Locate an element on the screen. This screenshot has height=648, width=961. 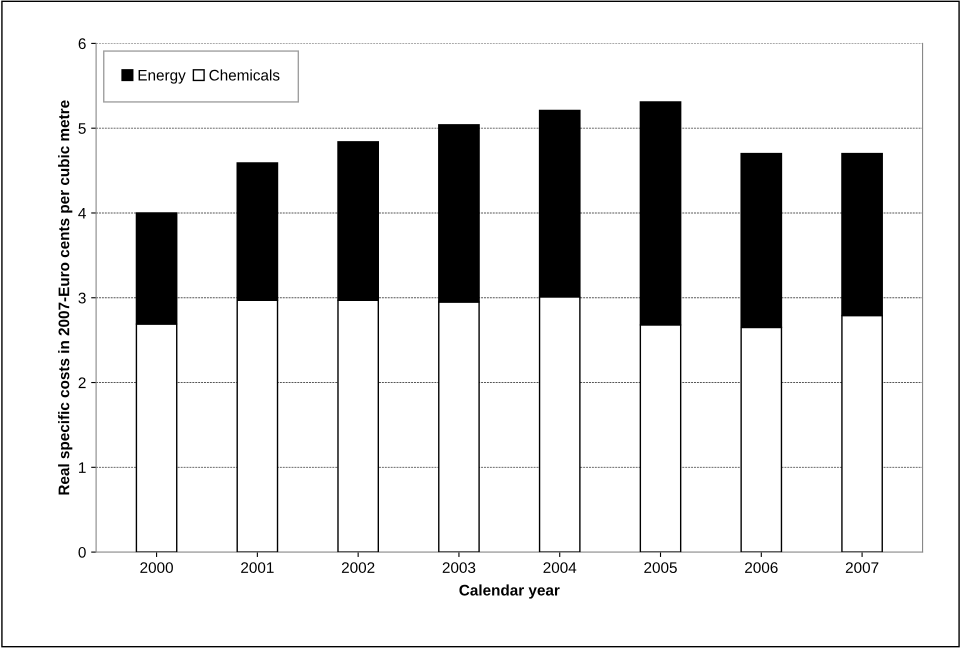
x-tick-label: 2007 is located at coordinates (862, 568).